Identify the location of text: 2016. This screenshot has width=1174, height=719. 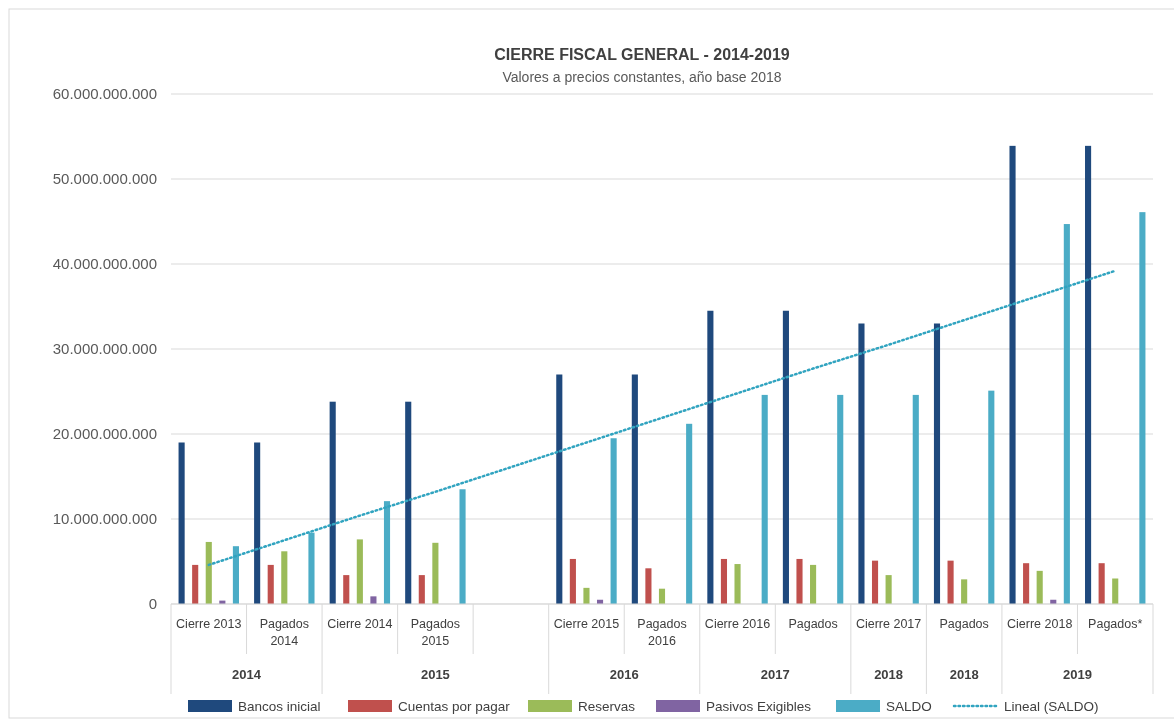
(624, 674).